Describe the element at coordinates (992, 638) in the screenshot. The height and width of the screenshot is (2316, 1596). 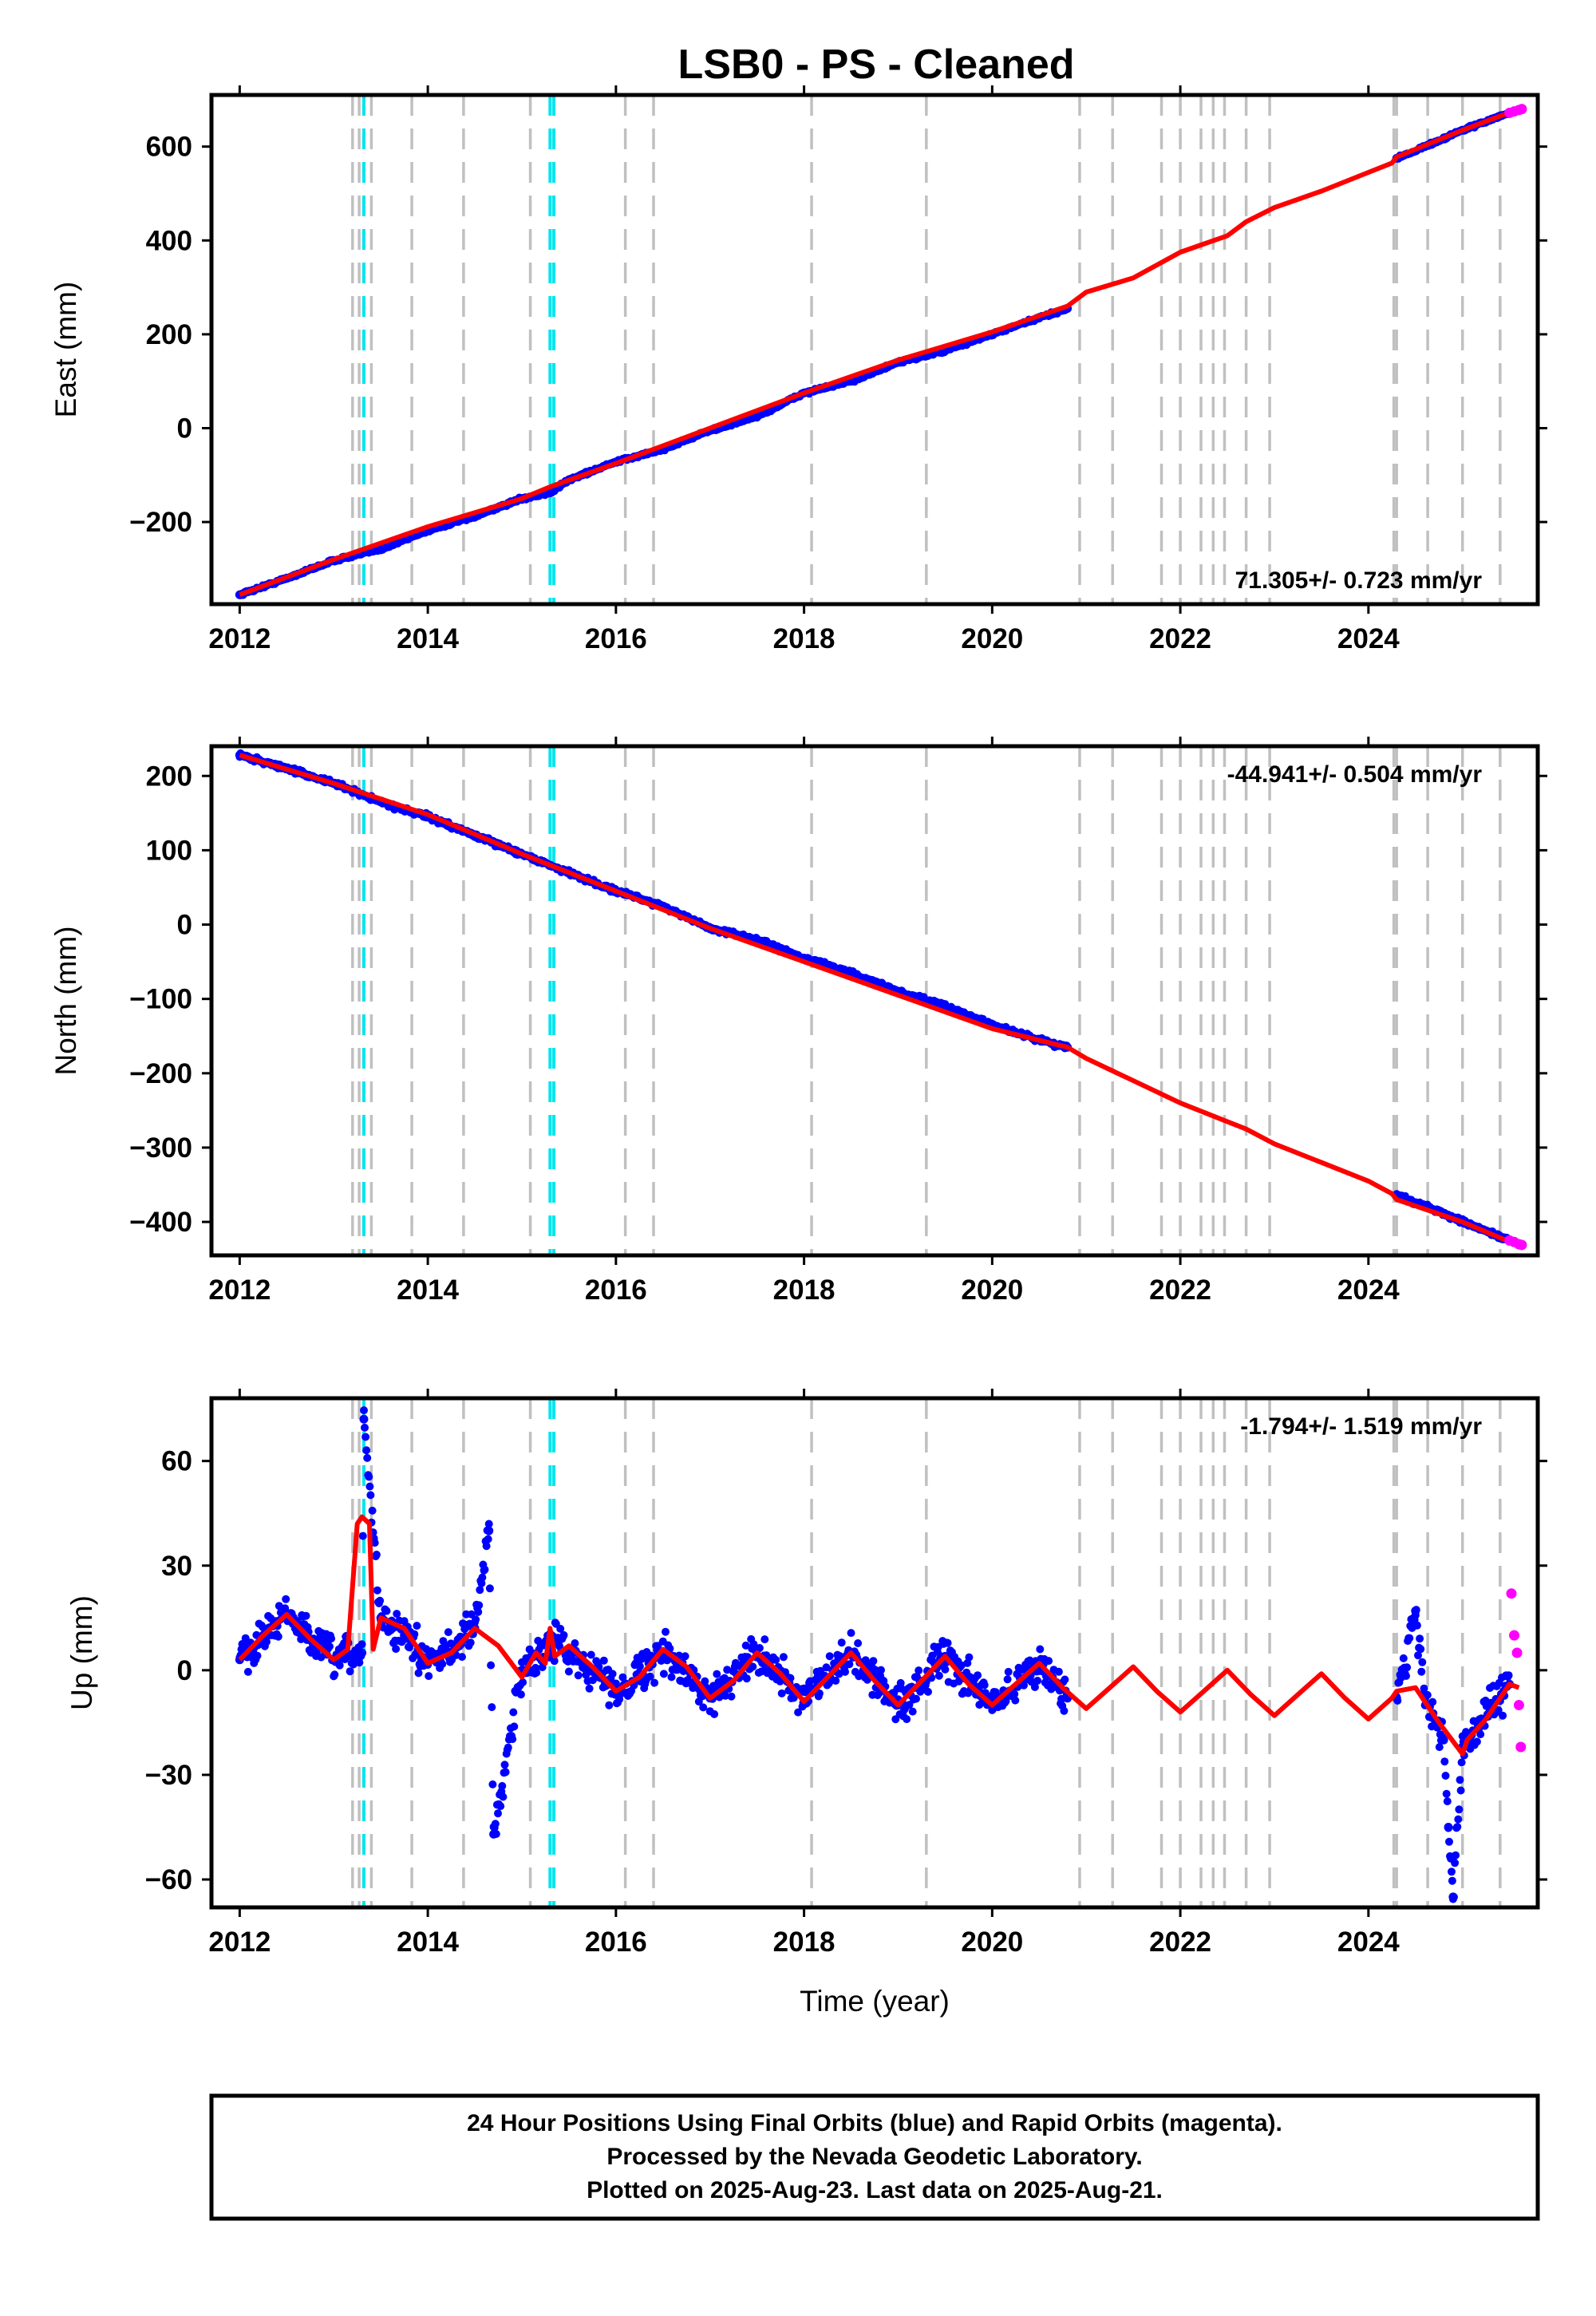
I see `x-tick-label: 2020` at that location.